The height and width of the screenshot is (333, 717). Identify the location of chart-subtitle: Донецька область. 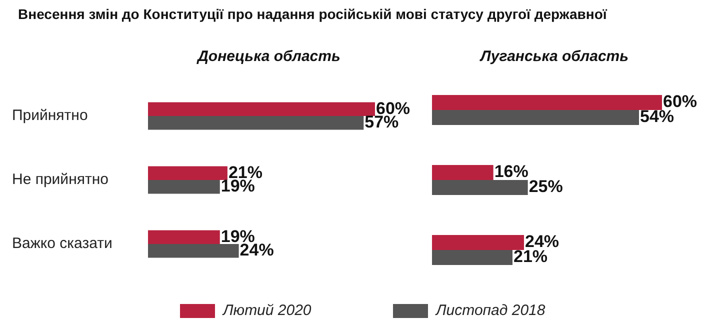
(269, 56).